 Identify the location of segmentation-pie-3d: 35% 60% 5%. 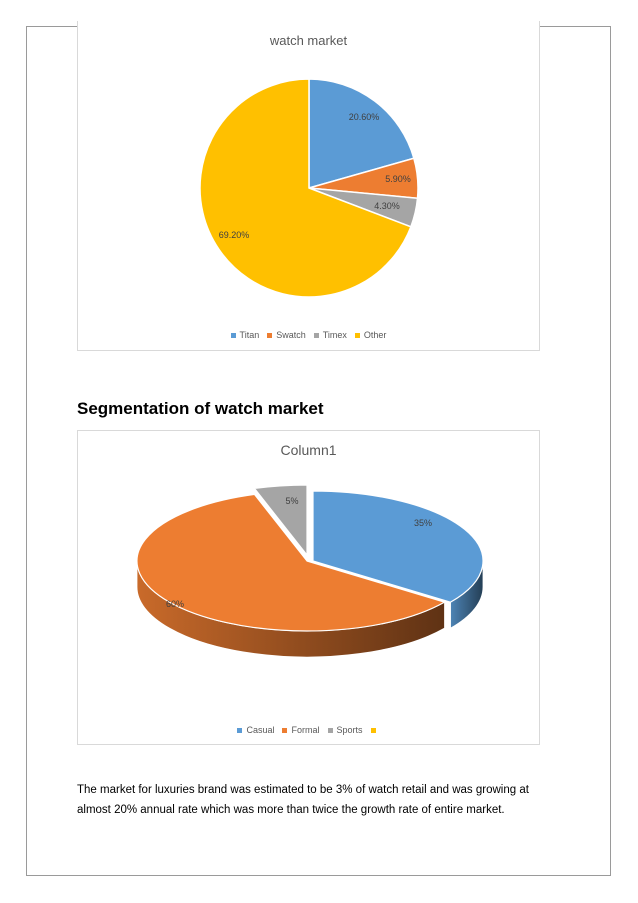
(310, 571).